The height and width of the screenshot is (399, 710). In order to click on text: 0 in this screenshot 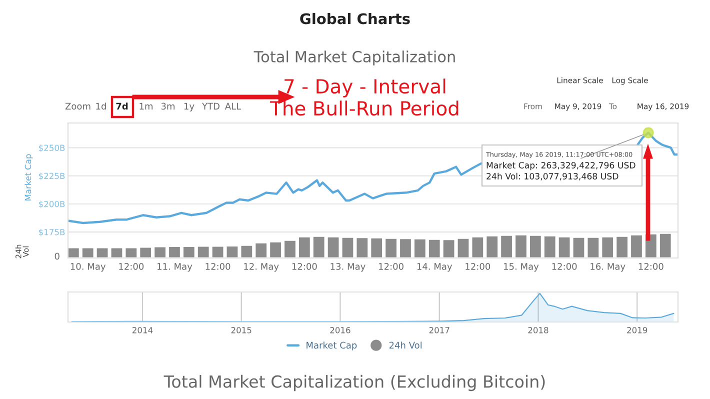, I will do `click(57, 256)`.